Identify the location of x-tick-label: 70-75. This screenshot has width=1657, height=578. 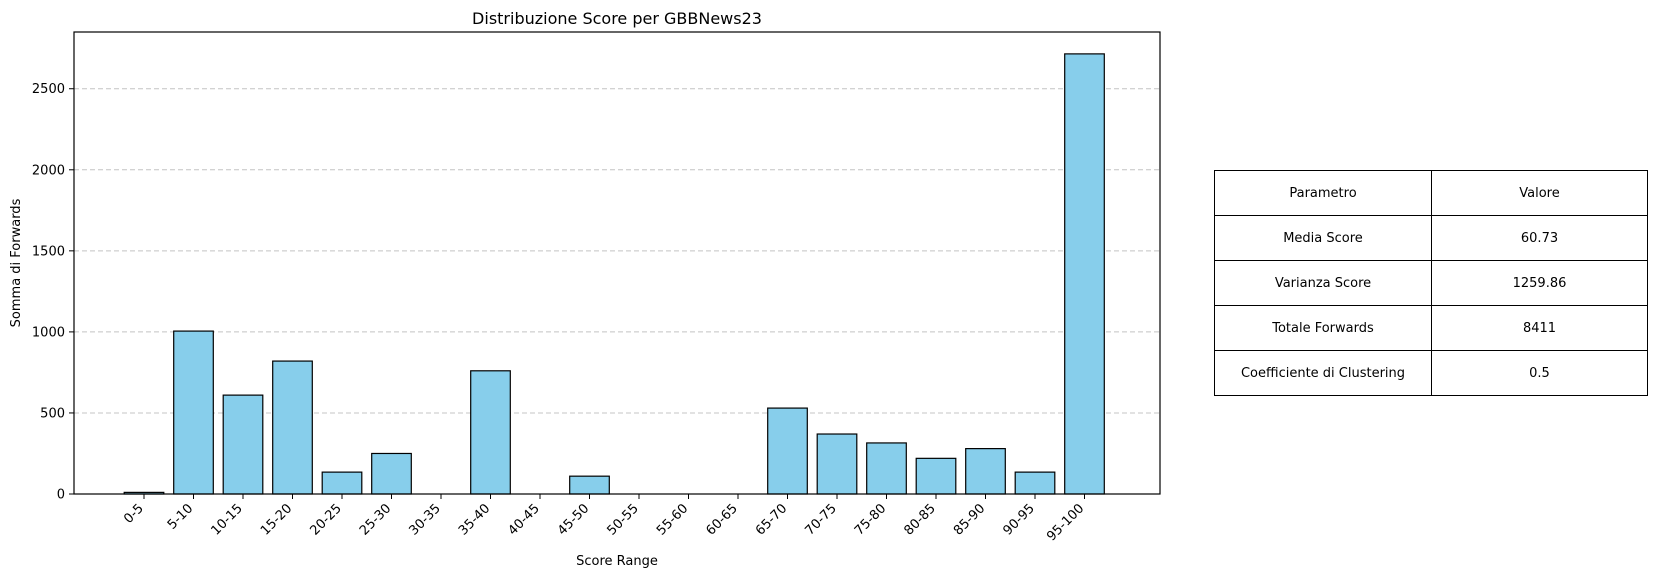
(821, 519).